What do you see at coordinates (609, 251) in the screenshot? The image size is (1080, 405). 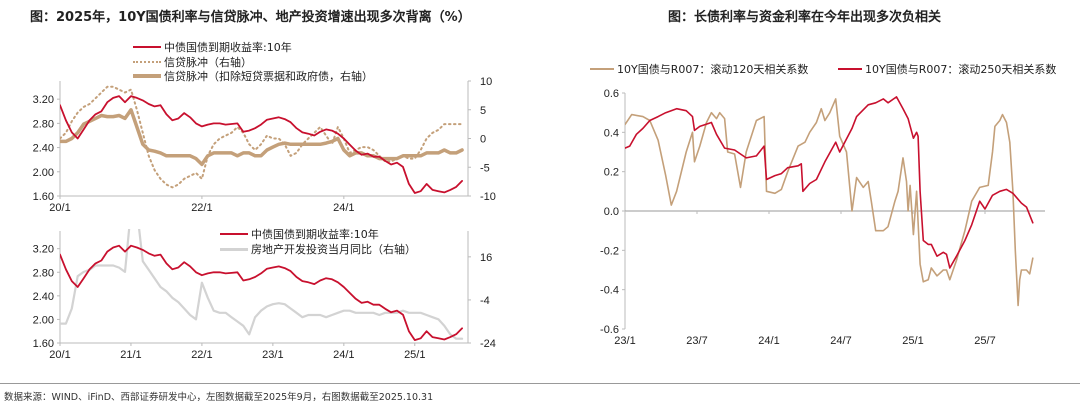 I see `y-tick-label: -0.2` at bounding box center [609, 251].